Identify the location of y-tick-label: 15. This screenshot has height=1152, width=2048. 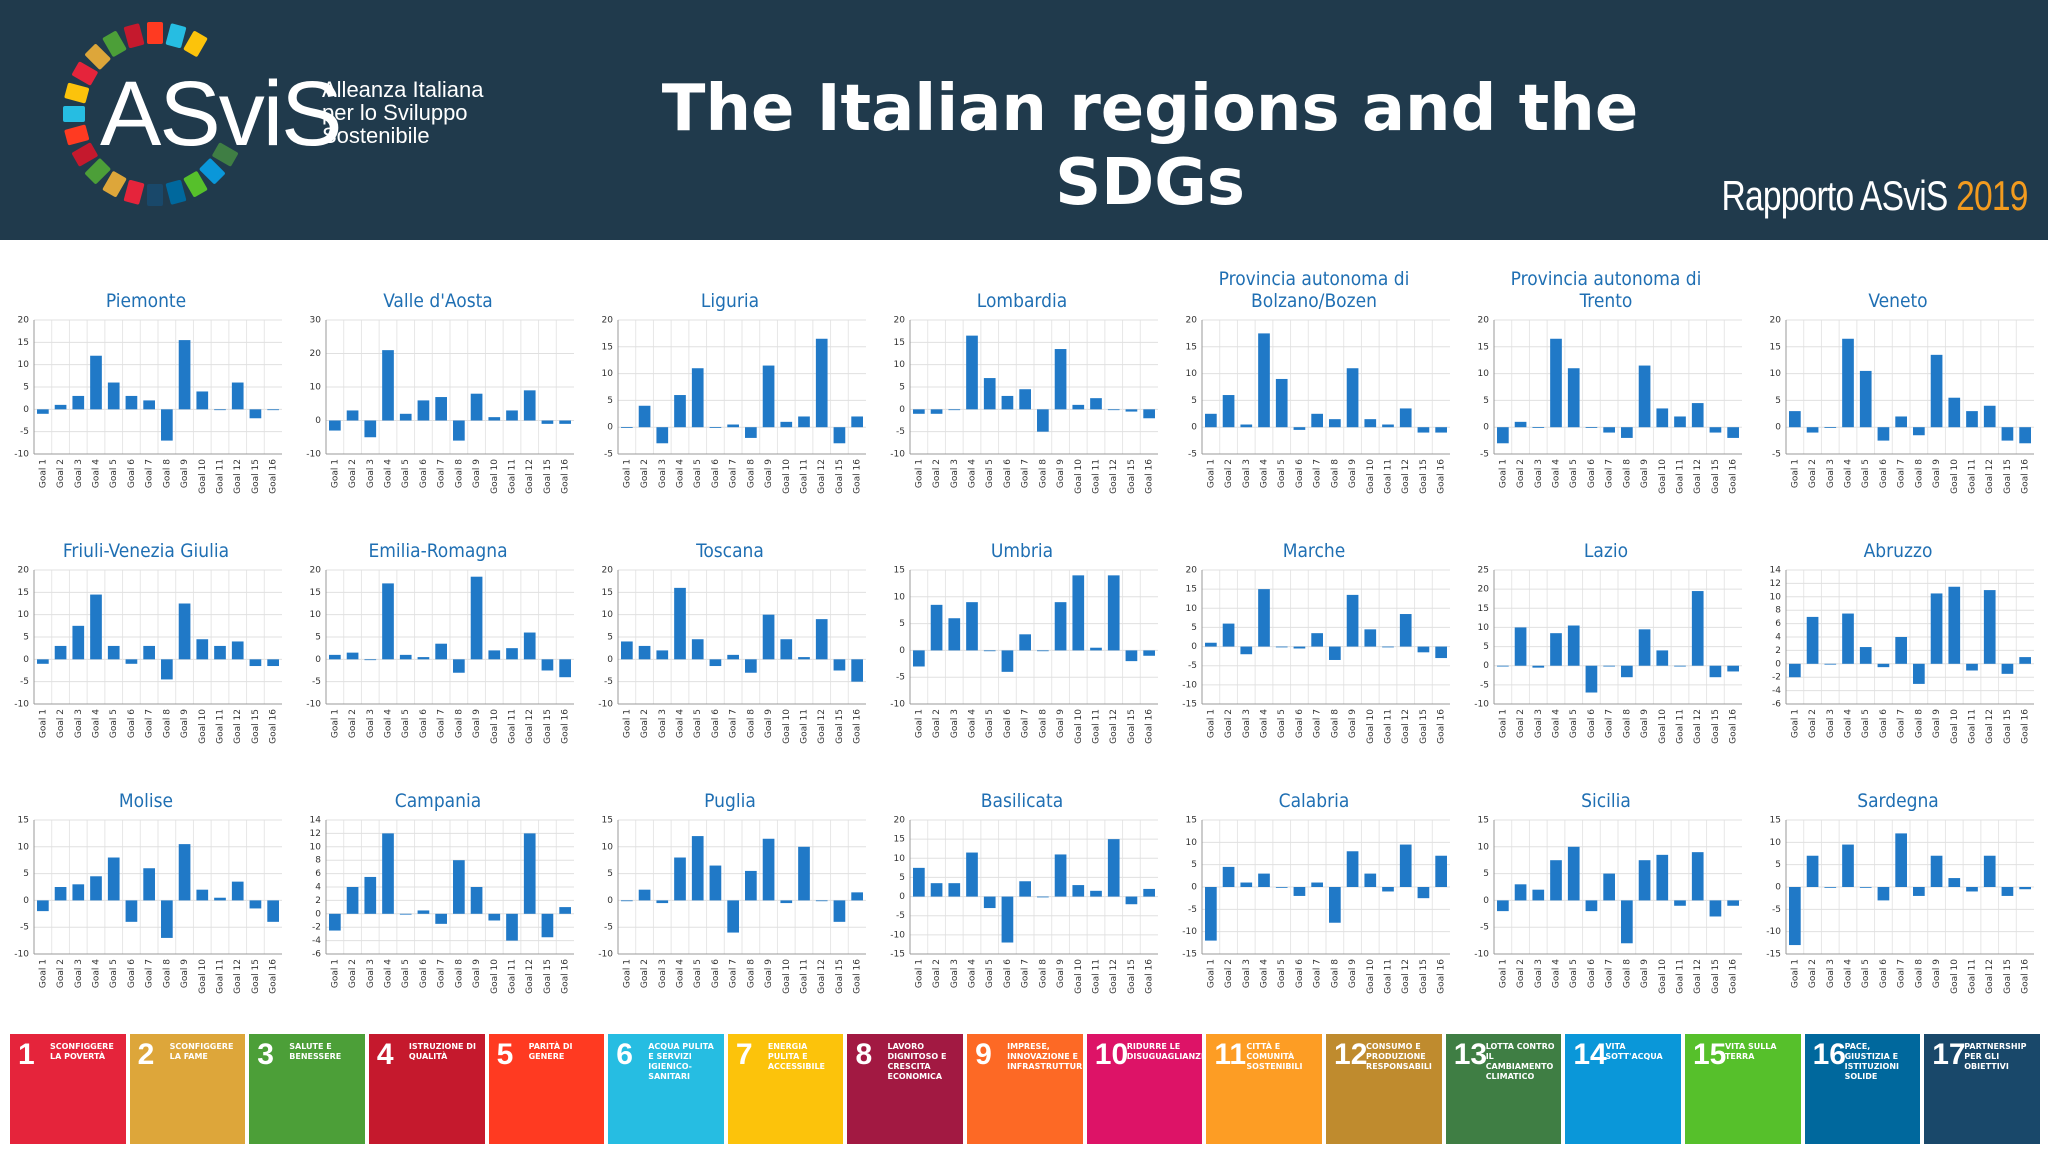
(1191, 821).